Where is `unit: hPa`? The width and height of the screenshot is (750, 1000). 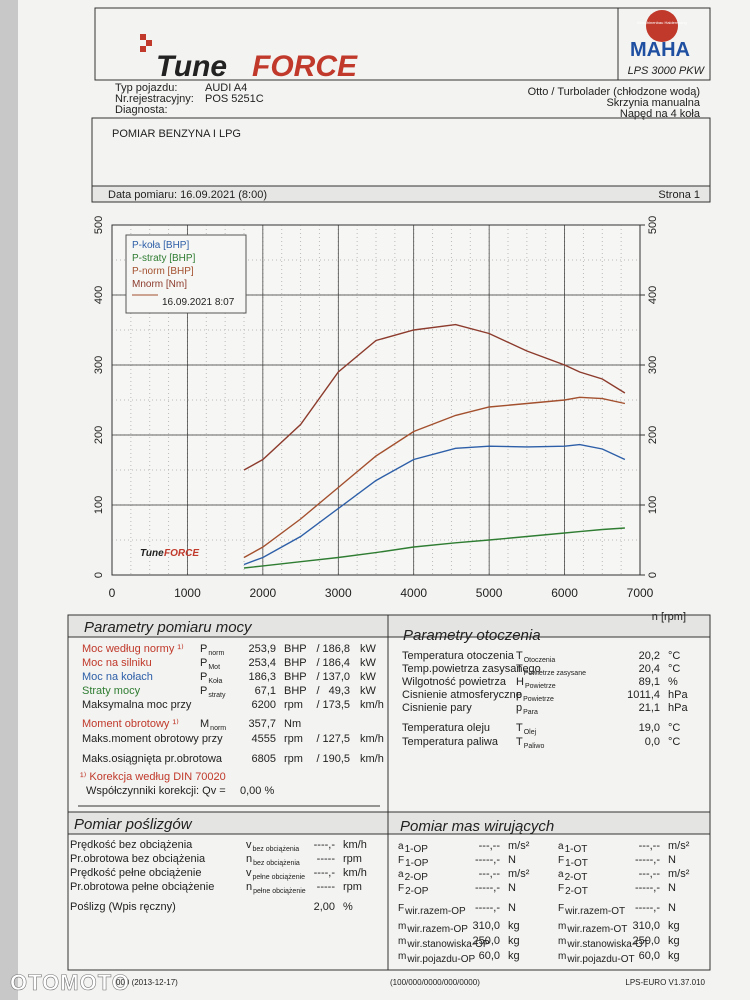 unit: hPa is located at coordinates (678, 708).